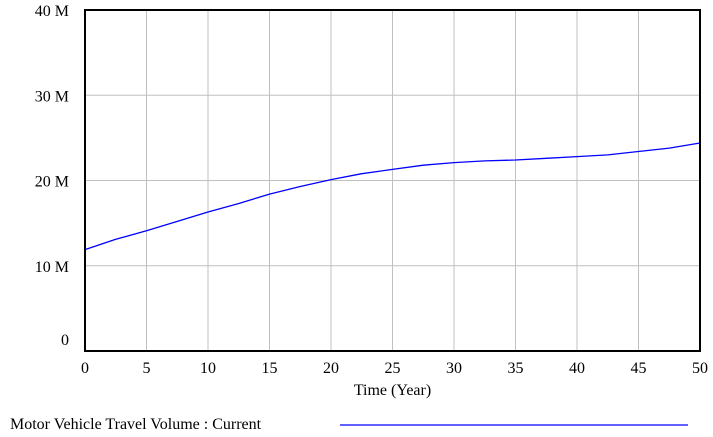 This screenshot has width=713, height=437. What do you see at coordinates (52, 96) in the screenshot?
I see `y-tick-label: 30 M` at bounding box center [52, 96].